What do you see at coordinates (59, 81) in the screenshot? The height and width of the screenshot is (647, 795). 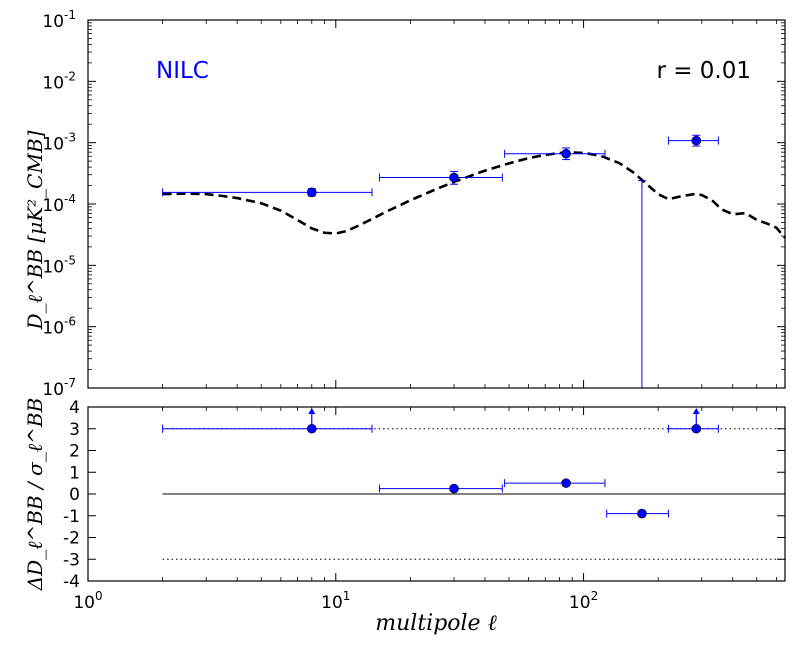 I see `top-y-tick-label: 10⁻²` at bounding box center [59, 81].